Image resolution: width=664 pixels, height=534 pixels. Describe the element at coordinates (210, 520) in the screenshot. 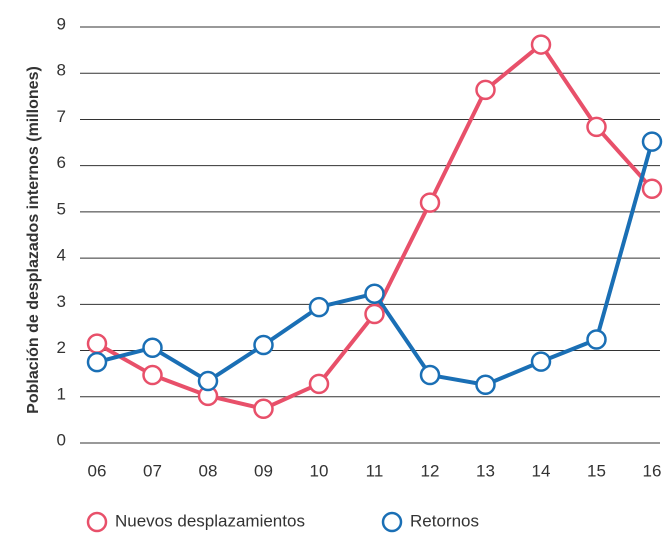

I see `legend-label: Nuevos desplazamientos` at that location.